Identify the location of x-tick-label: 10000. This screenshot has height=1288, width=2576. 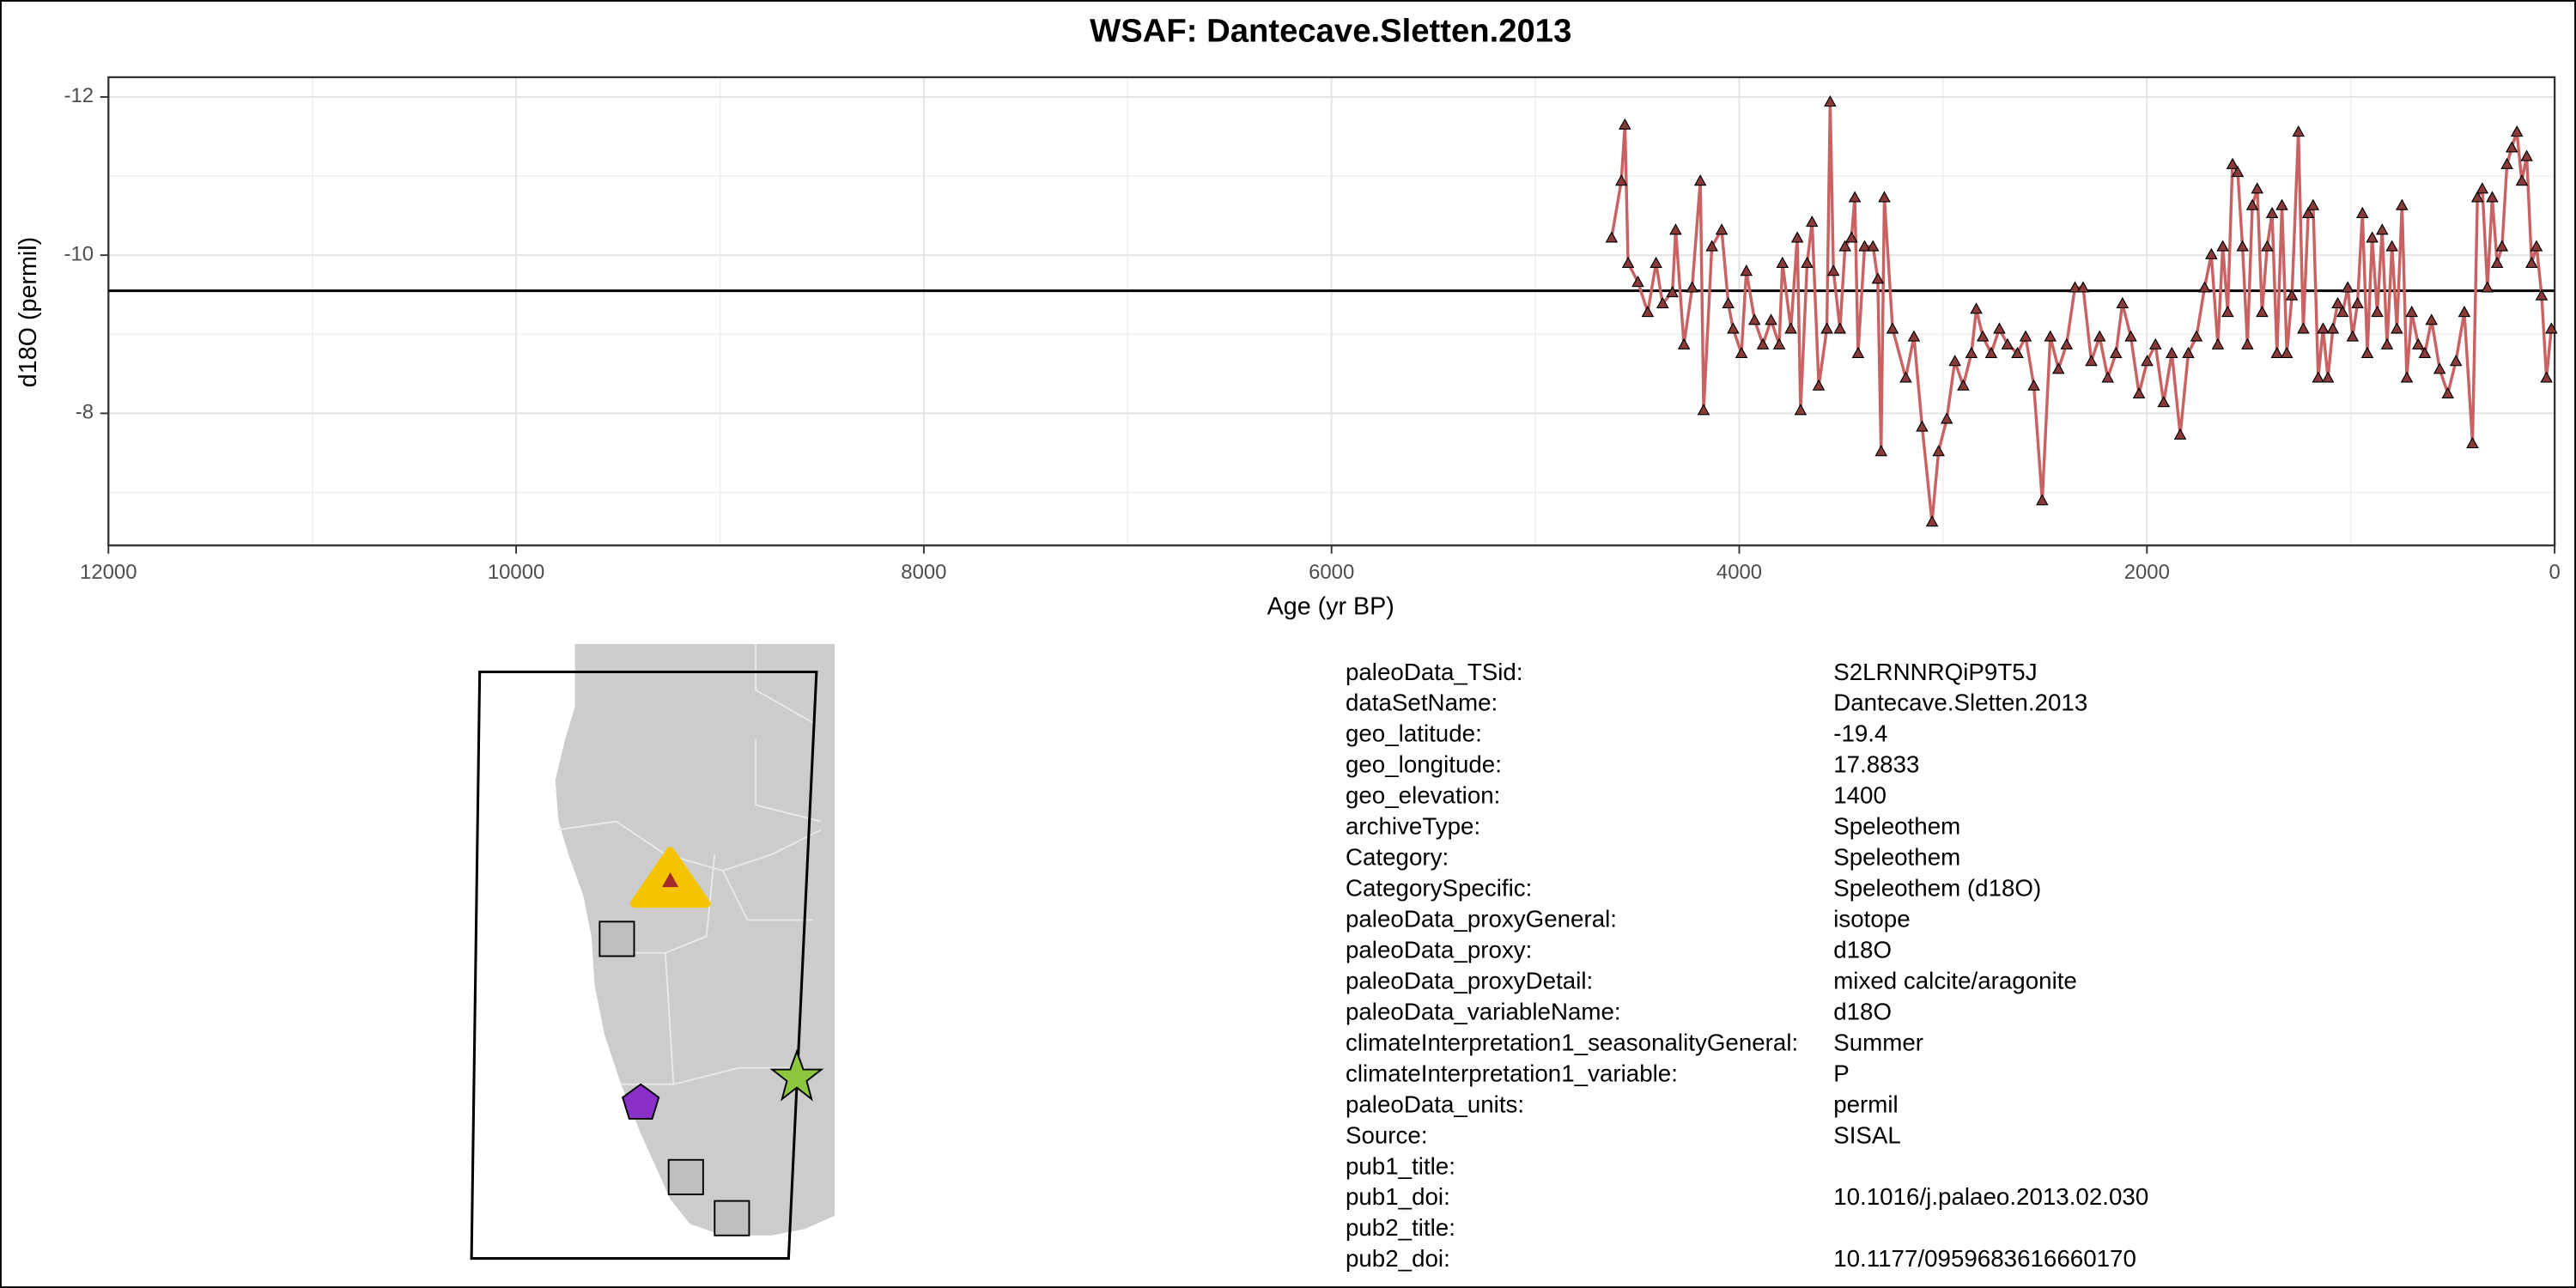
(516, 572).